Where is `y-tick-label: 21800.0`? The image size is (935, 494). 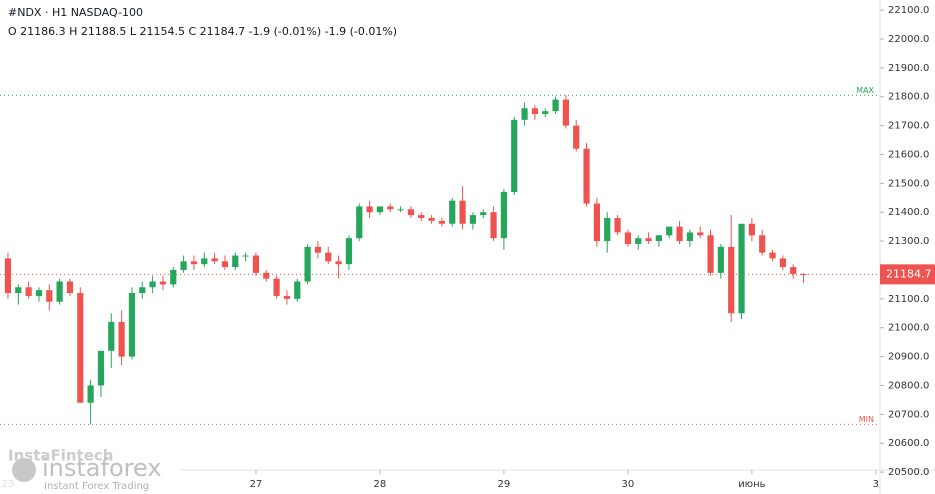
y-tick-label: 21800.0 is located at coordinates (908, 97).